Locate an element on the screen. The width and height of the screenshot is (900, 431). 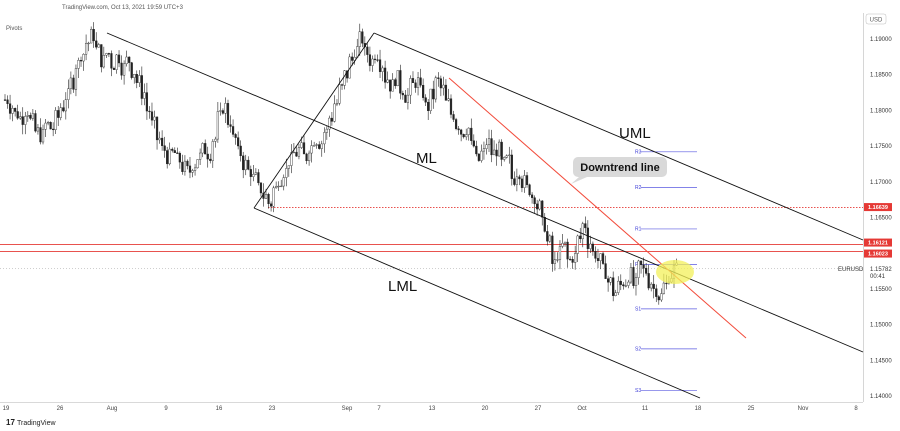
x-tick-label: 27 is located at coordinates (538, 409).